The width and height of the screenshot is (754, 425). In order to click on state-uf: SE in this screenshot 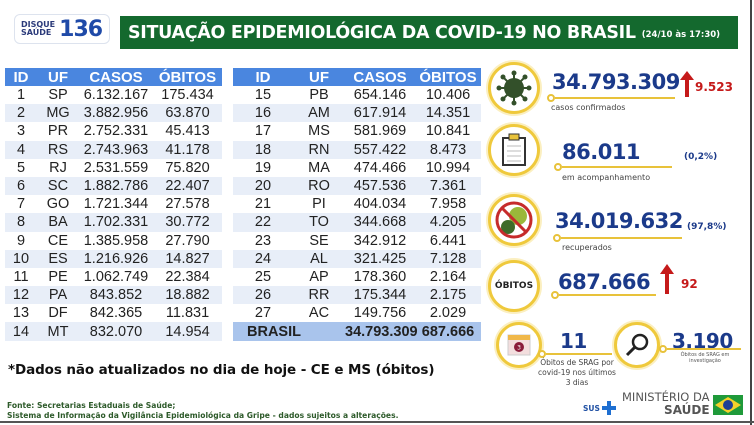, I will do `click(319, 240)`.